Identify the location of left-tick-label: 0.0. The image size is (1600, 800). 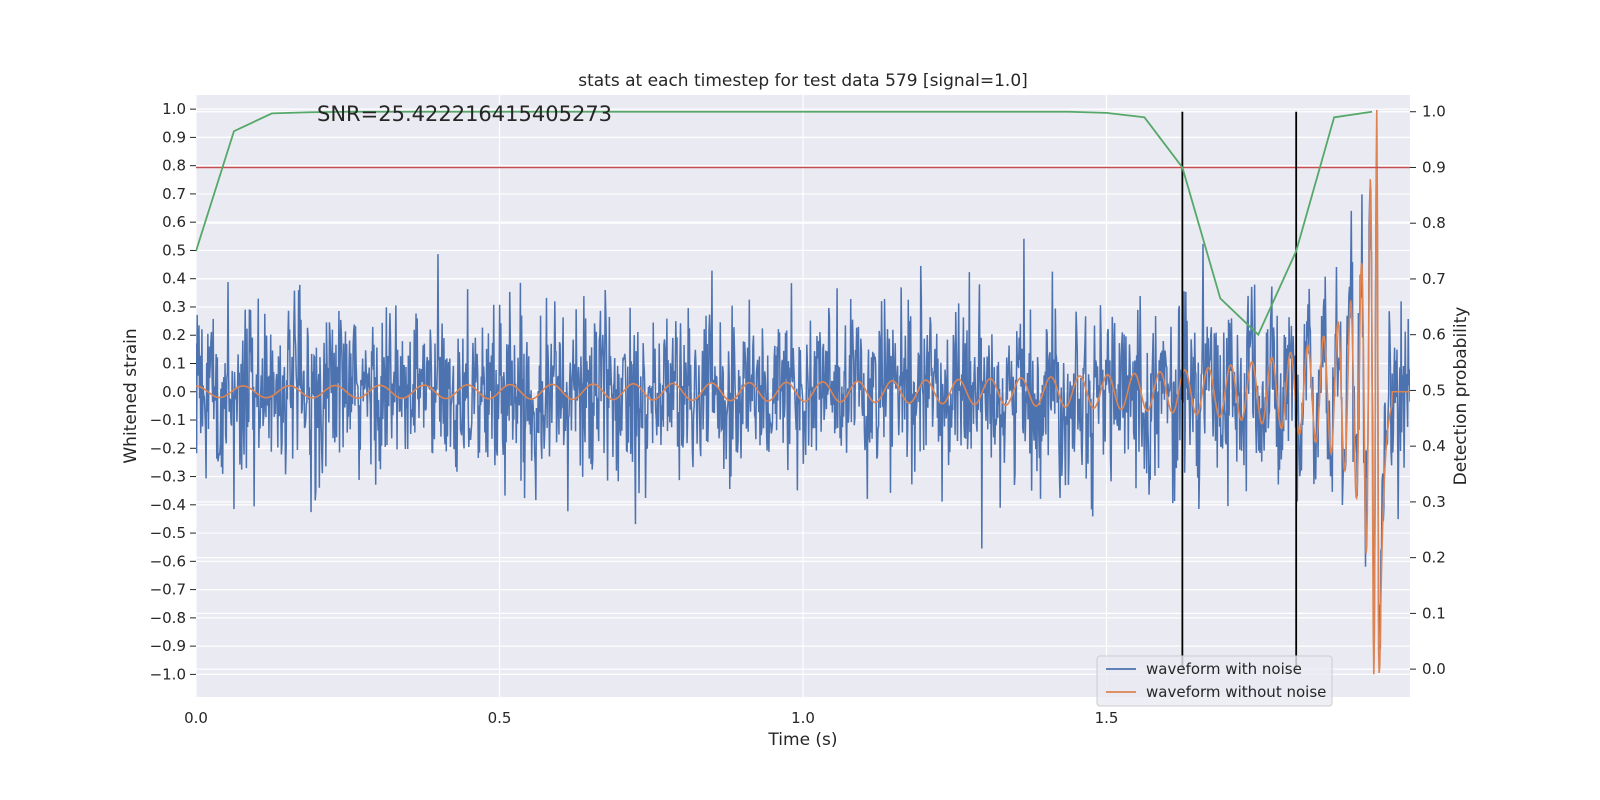
(174, 392).